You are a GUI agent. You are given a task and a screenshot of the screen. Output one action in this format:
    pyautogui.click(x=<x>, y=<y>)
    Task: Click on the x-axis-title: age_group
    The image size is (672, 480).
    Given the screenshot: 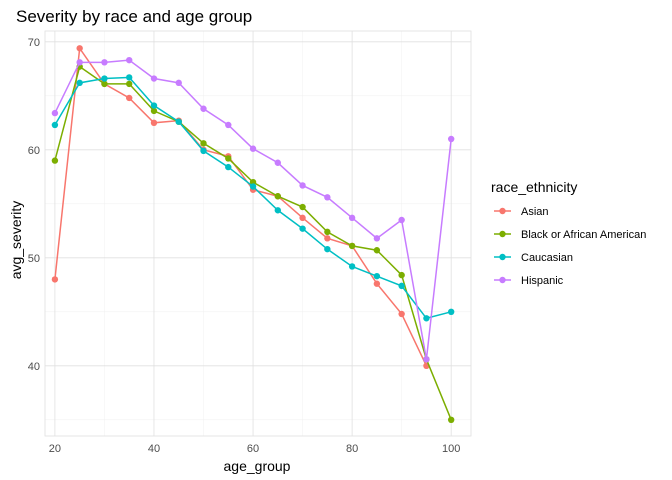 What is the action you would take?
    pyautogui.click(x=257, y=466)
    